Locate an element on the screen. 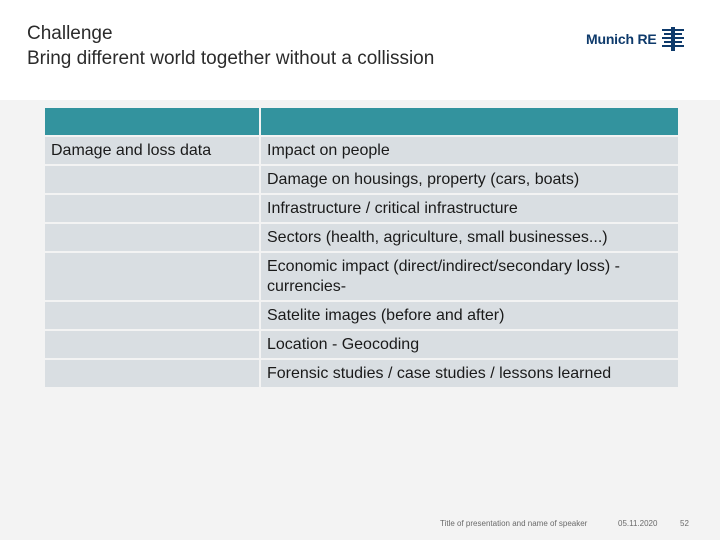  footer-page-number: 52 is located at coordinates (684, 523).